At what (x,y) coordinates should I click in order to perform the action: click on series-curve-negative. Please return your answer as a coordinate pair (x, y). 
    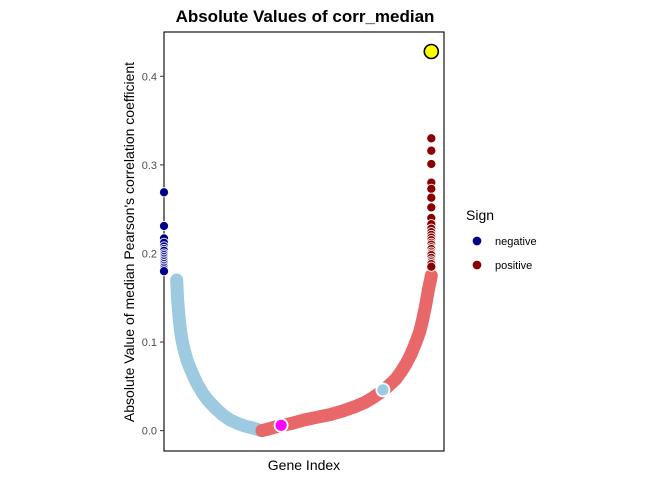
    Looking at the image, I should click on (219, 355).